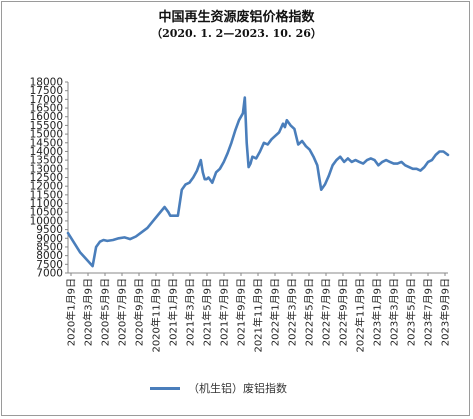 This screenshot has height=419, width=473. What do you see at coordinates (105, 312) in the screenshot?
I see `x-tick-label: 2020年5月9日` at bounding box center [105, 312].